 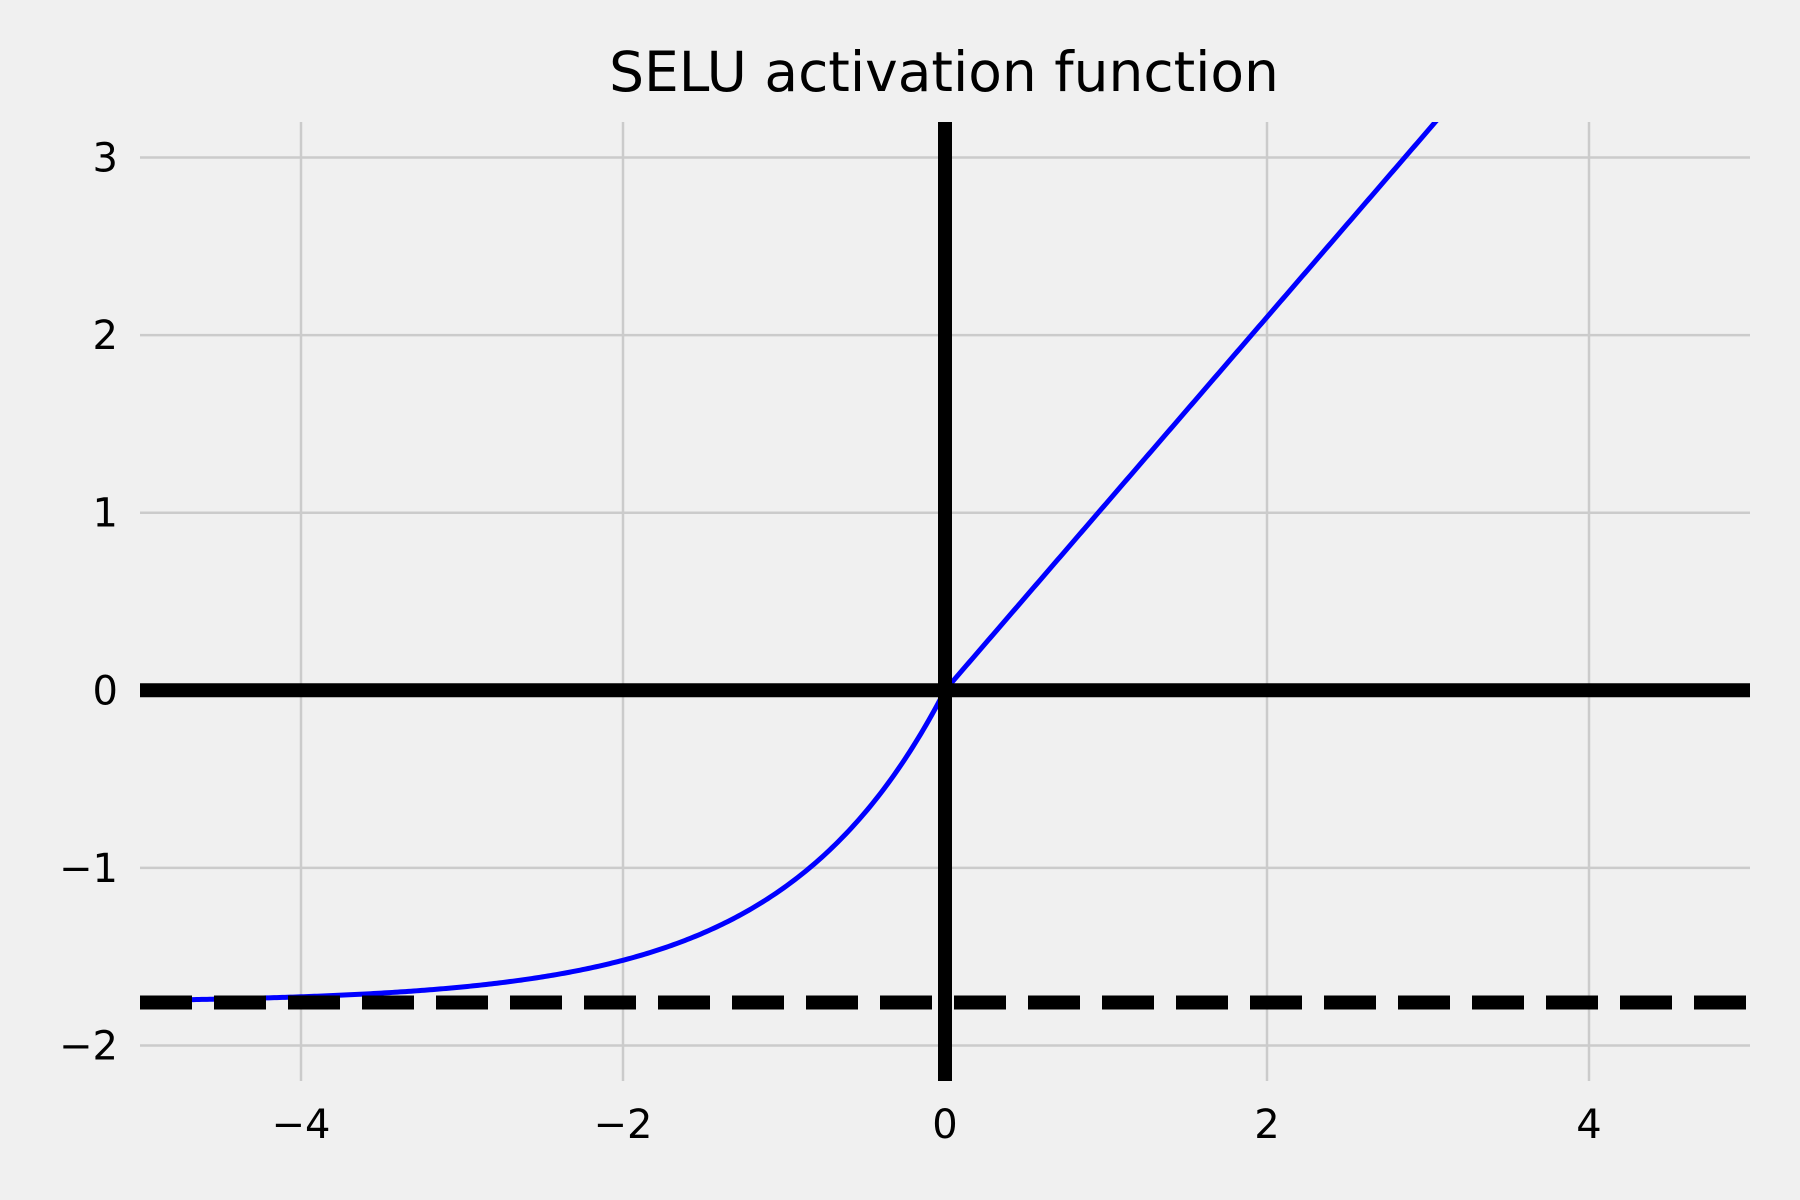 I want to click on x-tick-label: −4, so click(x=301, y=1125).